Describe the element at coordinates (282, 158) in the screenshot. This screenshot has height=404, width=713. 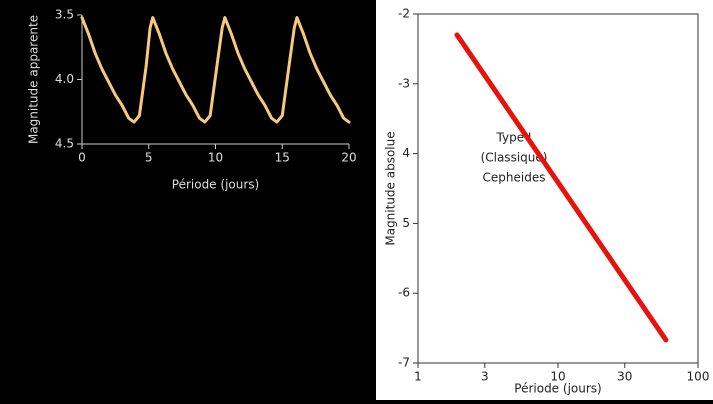
I see `x-tick-label: 15` at that location.